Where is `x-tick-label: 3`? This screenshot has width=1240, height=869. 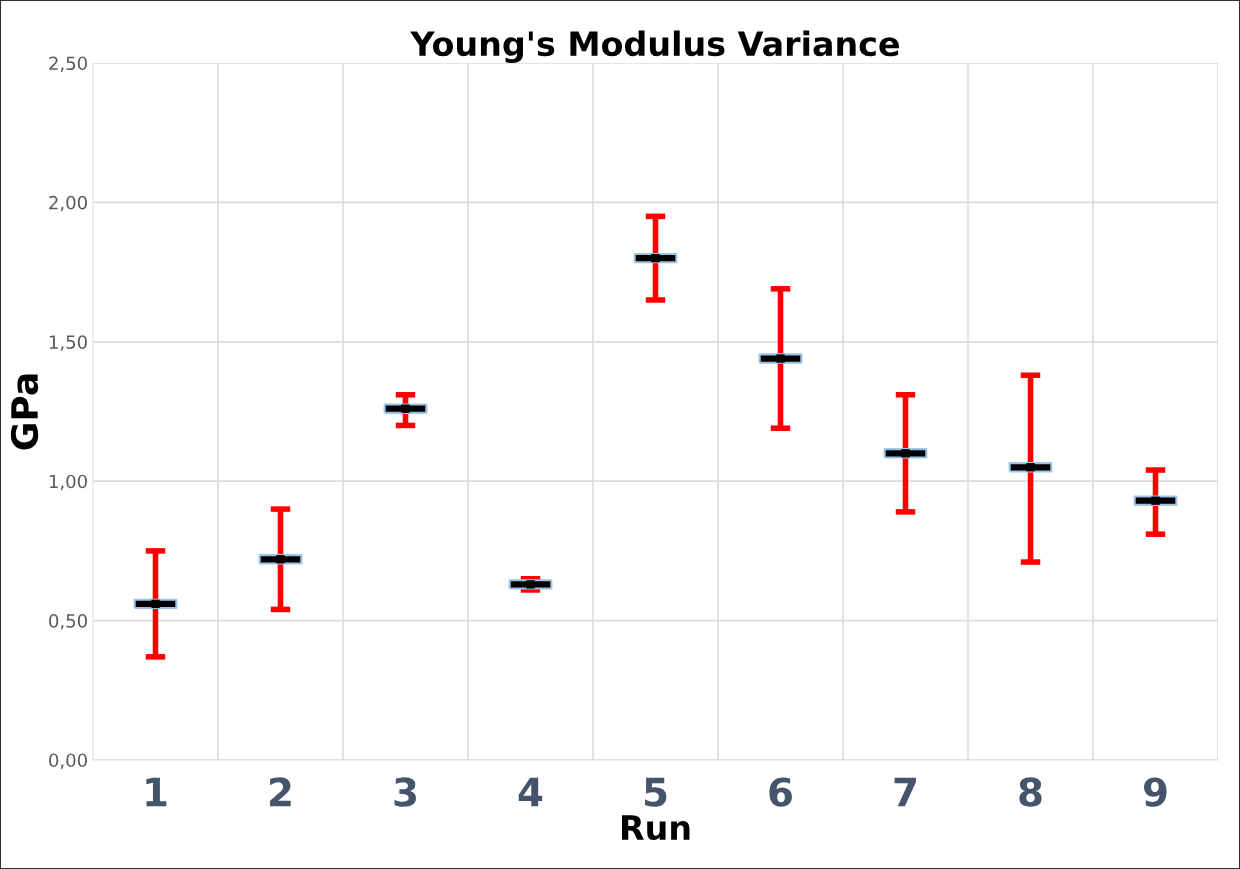 x-tick-label: 3 is located at coordinates (405, 792).